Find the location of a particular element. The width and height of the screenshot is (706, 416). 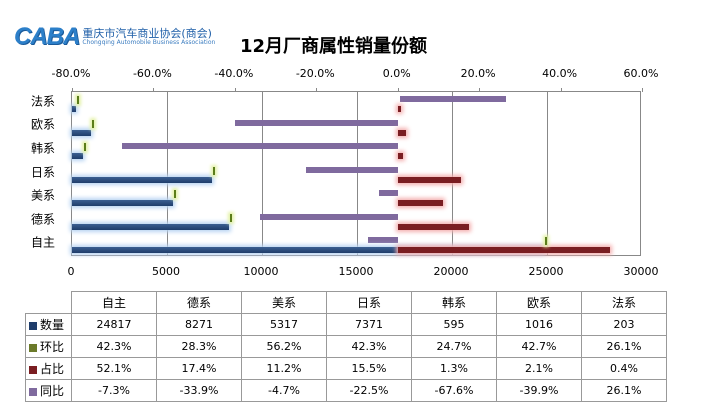

table-row-header: 同比 is located at coordinates (48, 390).